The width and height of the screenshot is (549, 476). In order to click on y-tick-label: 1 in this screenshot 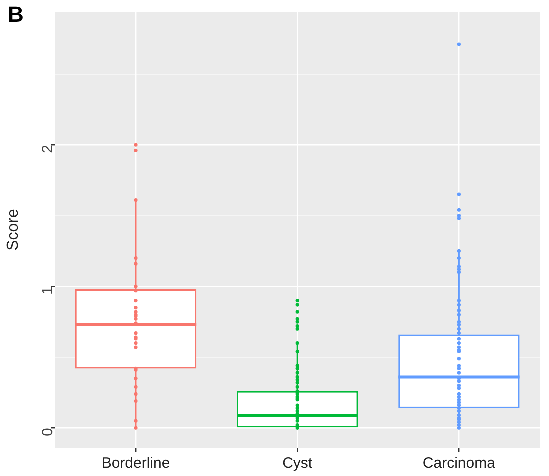, I will do `click(47, 290)`.